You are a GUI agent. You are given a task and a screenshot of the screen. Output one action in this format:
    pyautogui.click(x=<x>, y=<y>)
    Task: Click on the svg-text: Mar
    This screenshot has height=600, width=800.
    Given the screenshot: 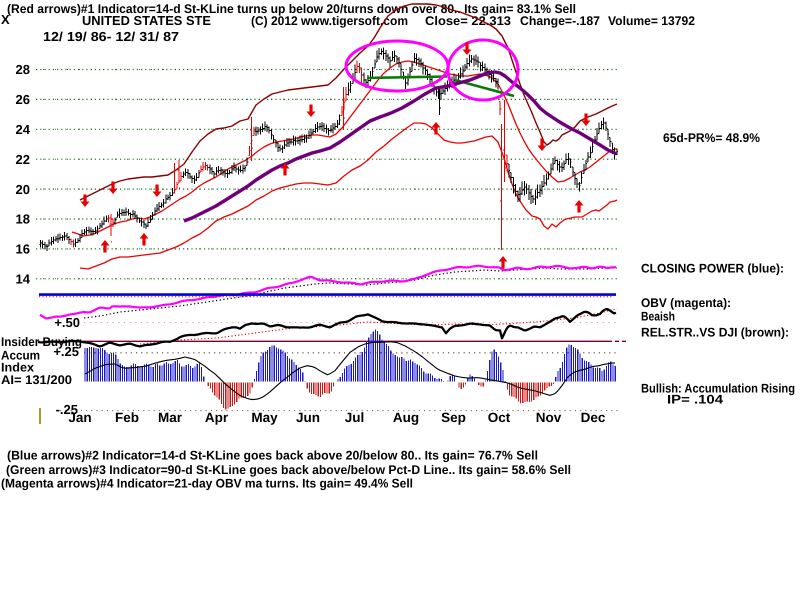 What is the action you would take?
    pyautogui.click(x=170, y=417)
    